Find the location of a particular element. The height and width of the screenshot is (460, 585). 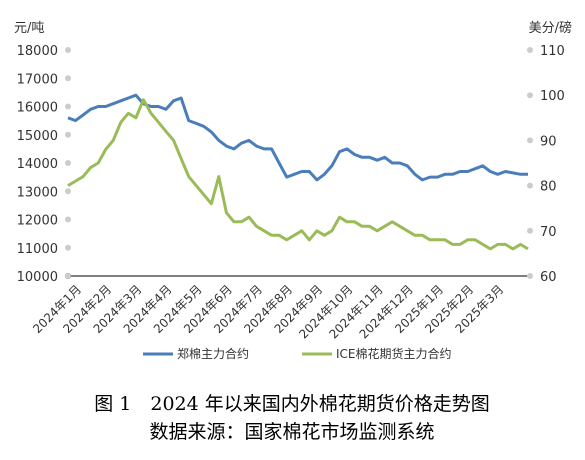

y-tick-label: 15000 is located at coordinates (37, 136).